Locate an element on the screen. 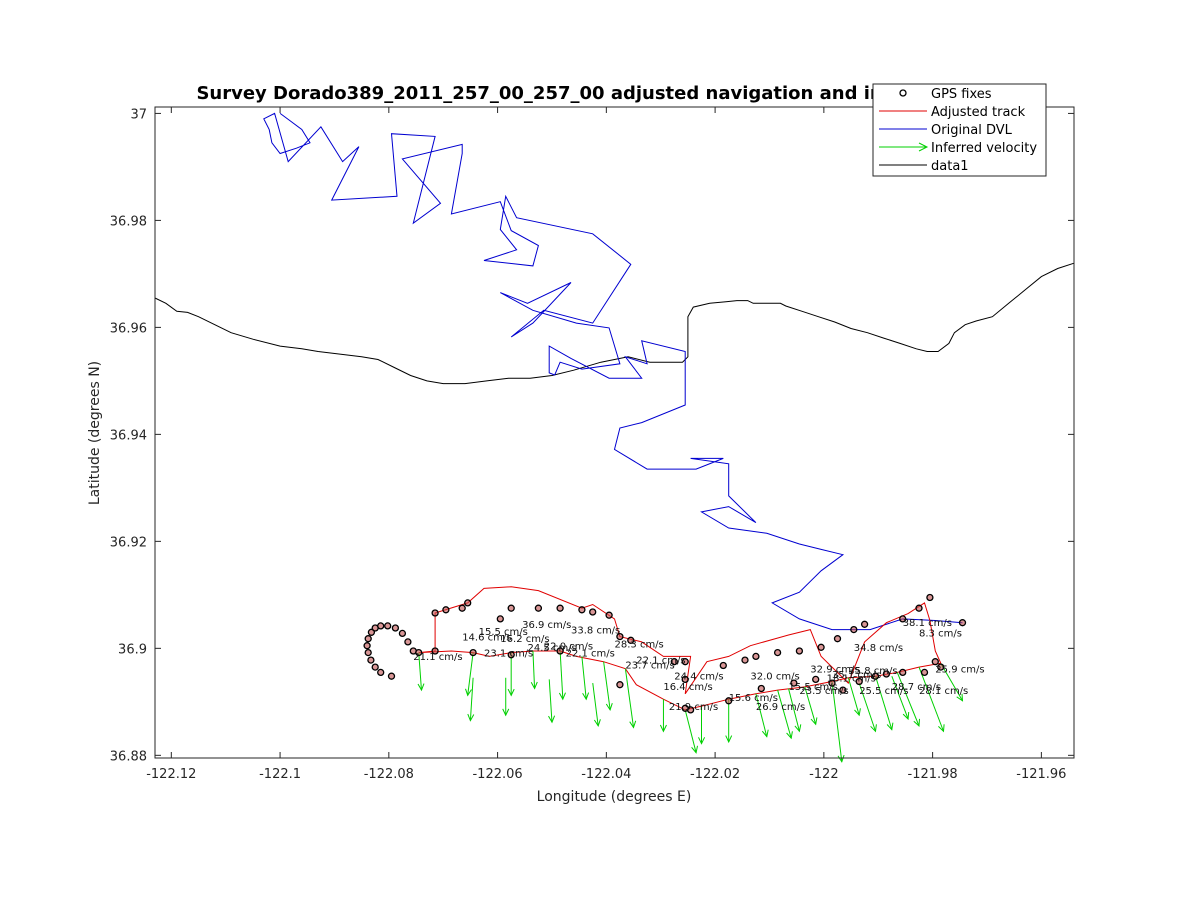  velocity-label: 23.5 cm/s is located at coordinates (823, 691).